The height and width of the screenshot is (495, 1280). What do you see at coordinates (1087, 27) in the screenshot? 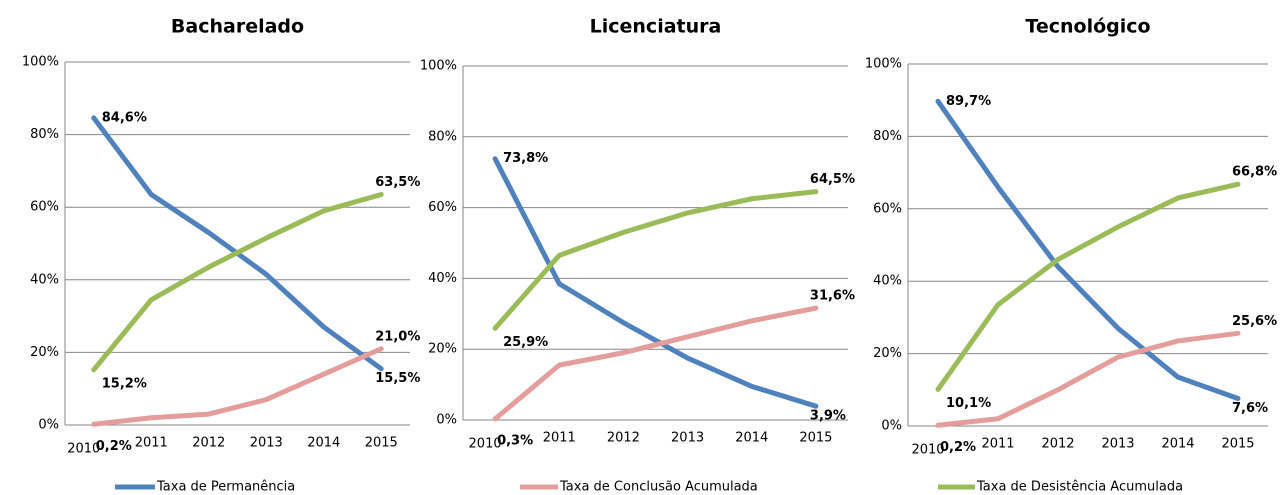
I see `chart-title: Tecnológico` at bounding box center [1087, 27].